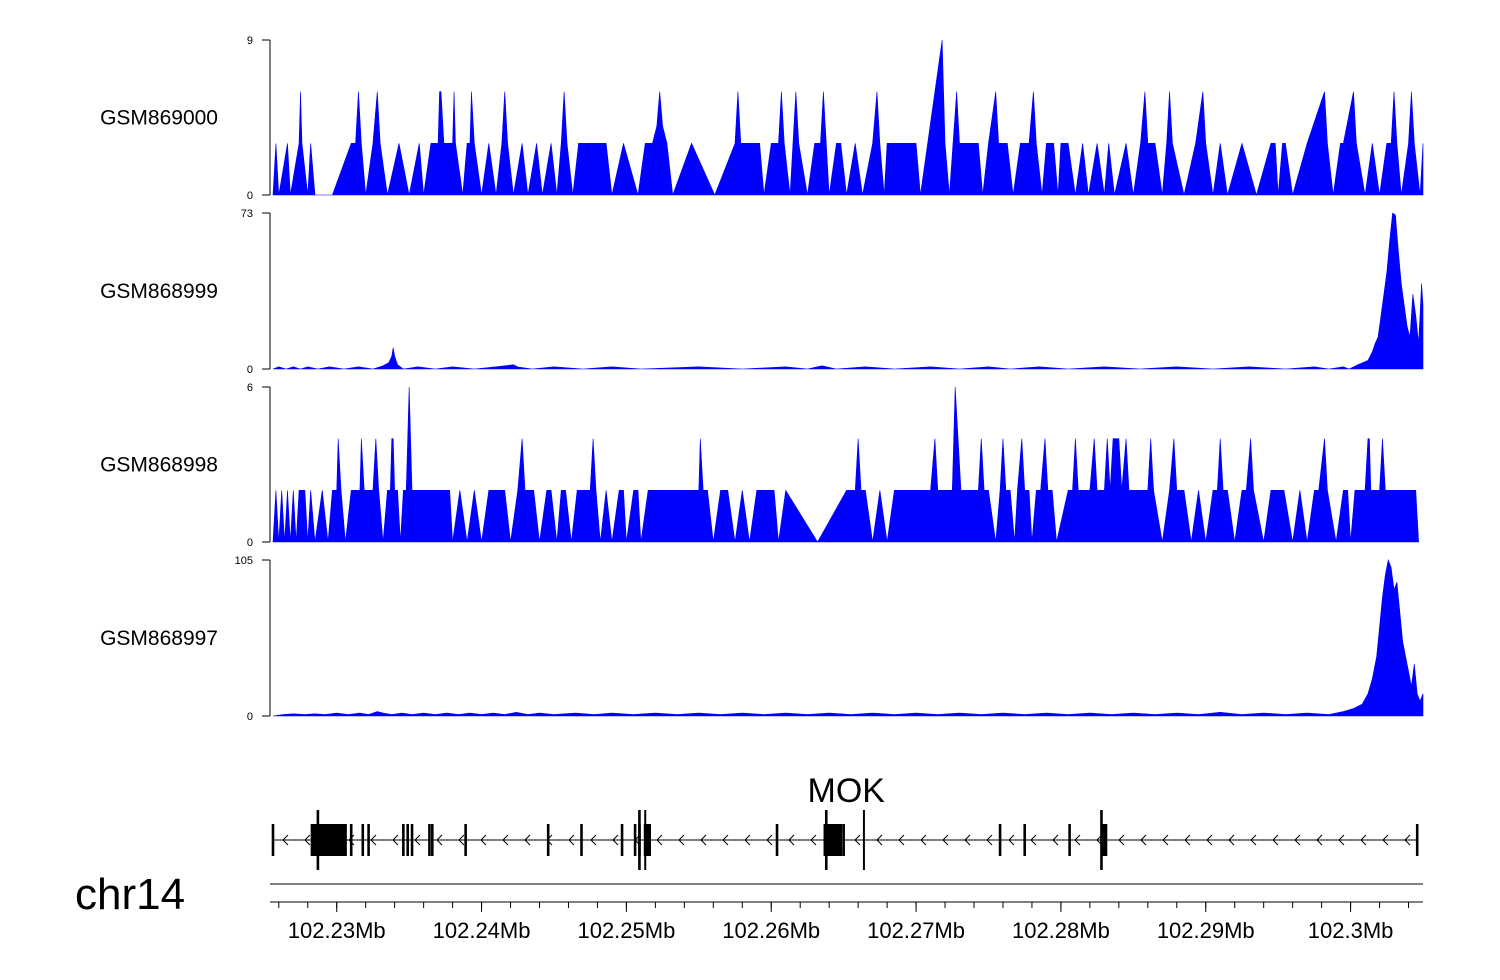 Image resolution: width=1500 pixels, height=980 pixels. I want to click on track-label: GSM868999, so click(159, 291).